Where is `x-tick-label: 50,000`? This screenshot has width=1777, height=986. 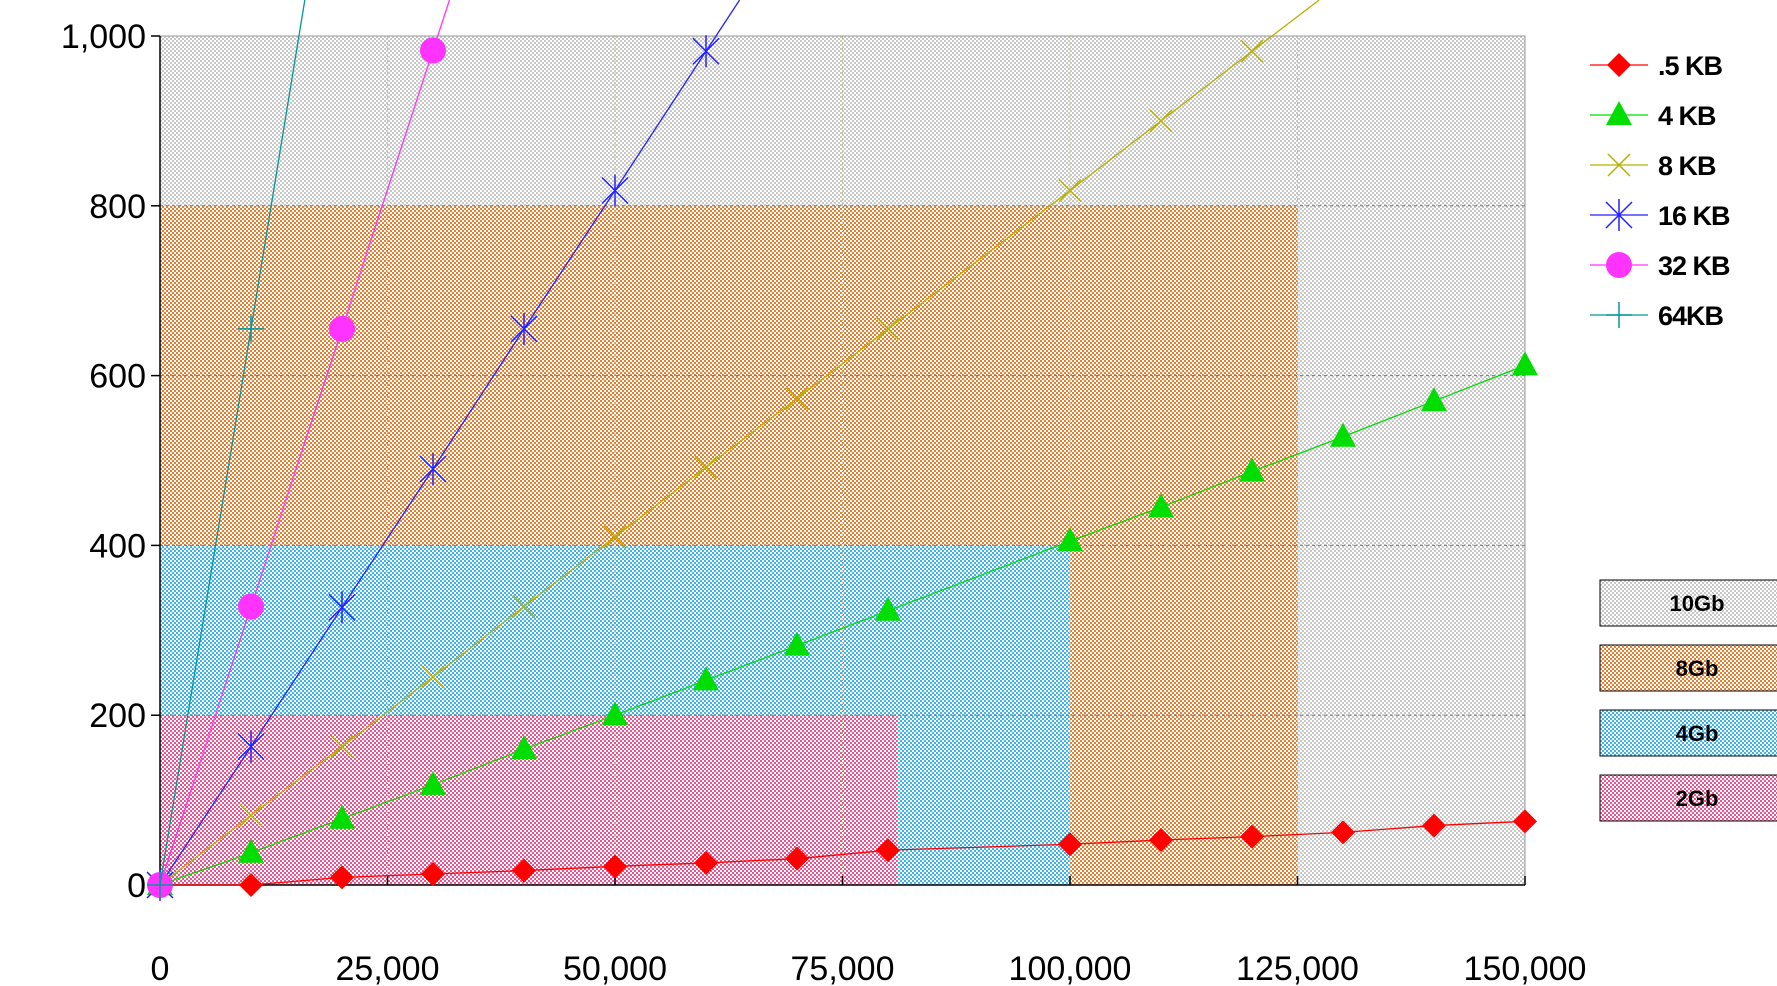
x-tick-label: 50,000 is located at coordinates (615, 968).